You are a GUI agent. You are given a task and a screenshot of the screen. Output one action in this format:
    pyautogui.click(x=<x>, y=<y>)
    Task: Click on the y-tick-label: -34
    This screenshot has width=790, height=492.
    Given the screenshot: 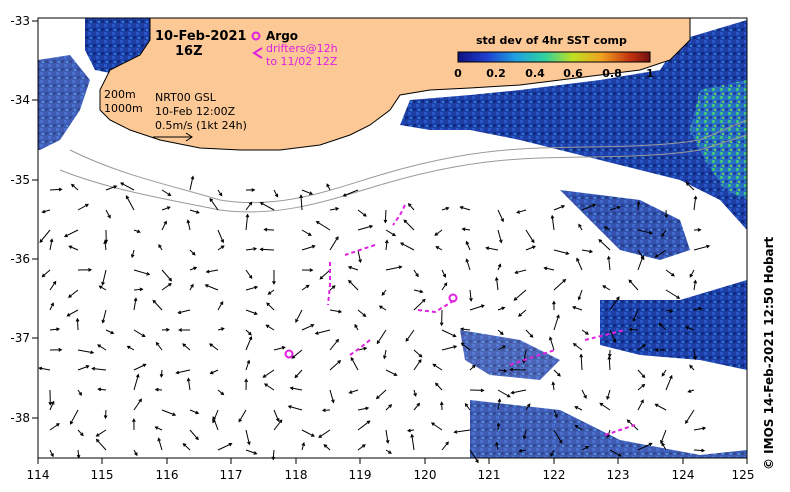 What is the action you would take?
    pyautogui.click(x=20, y=100)
    